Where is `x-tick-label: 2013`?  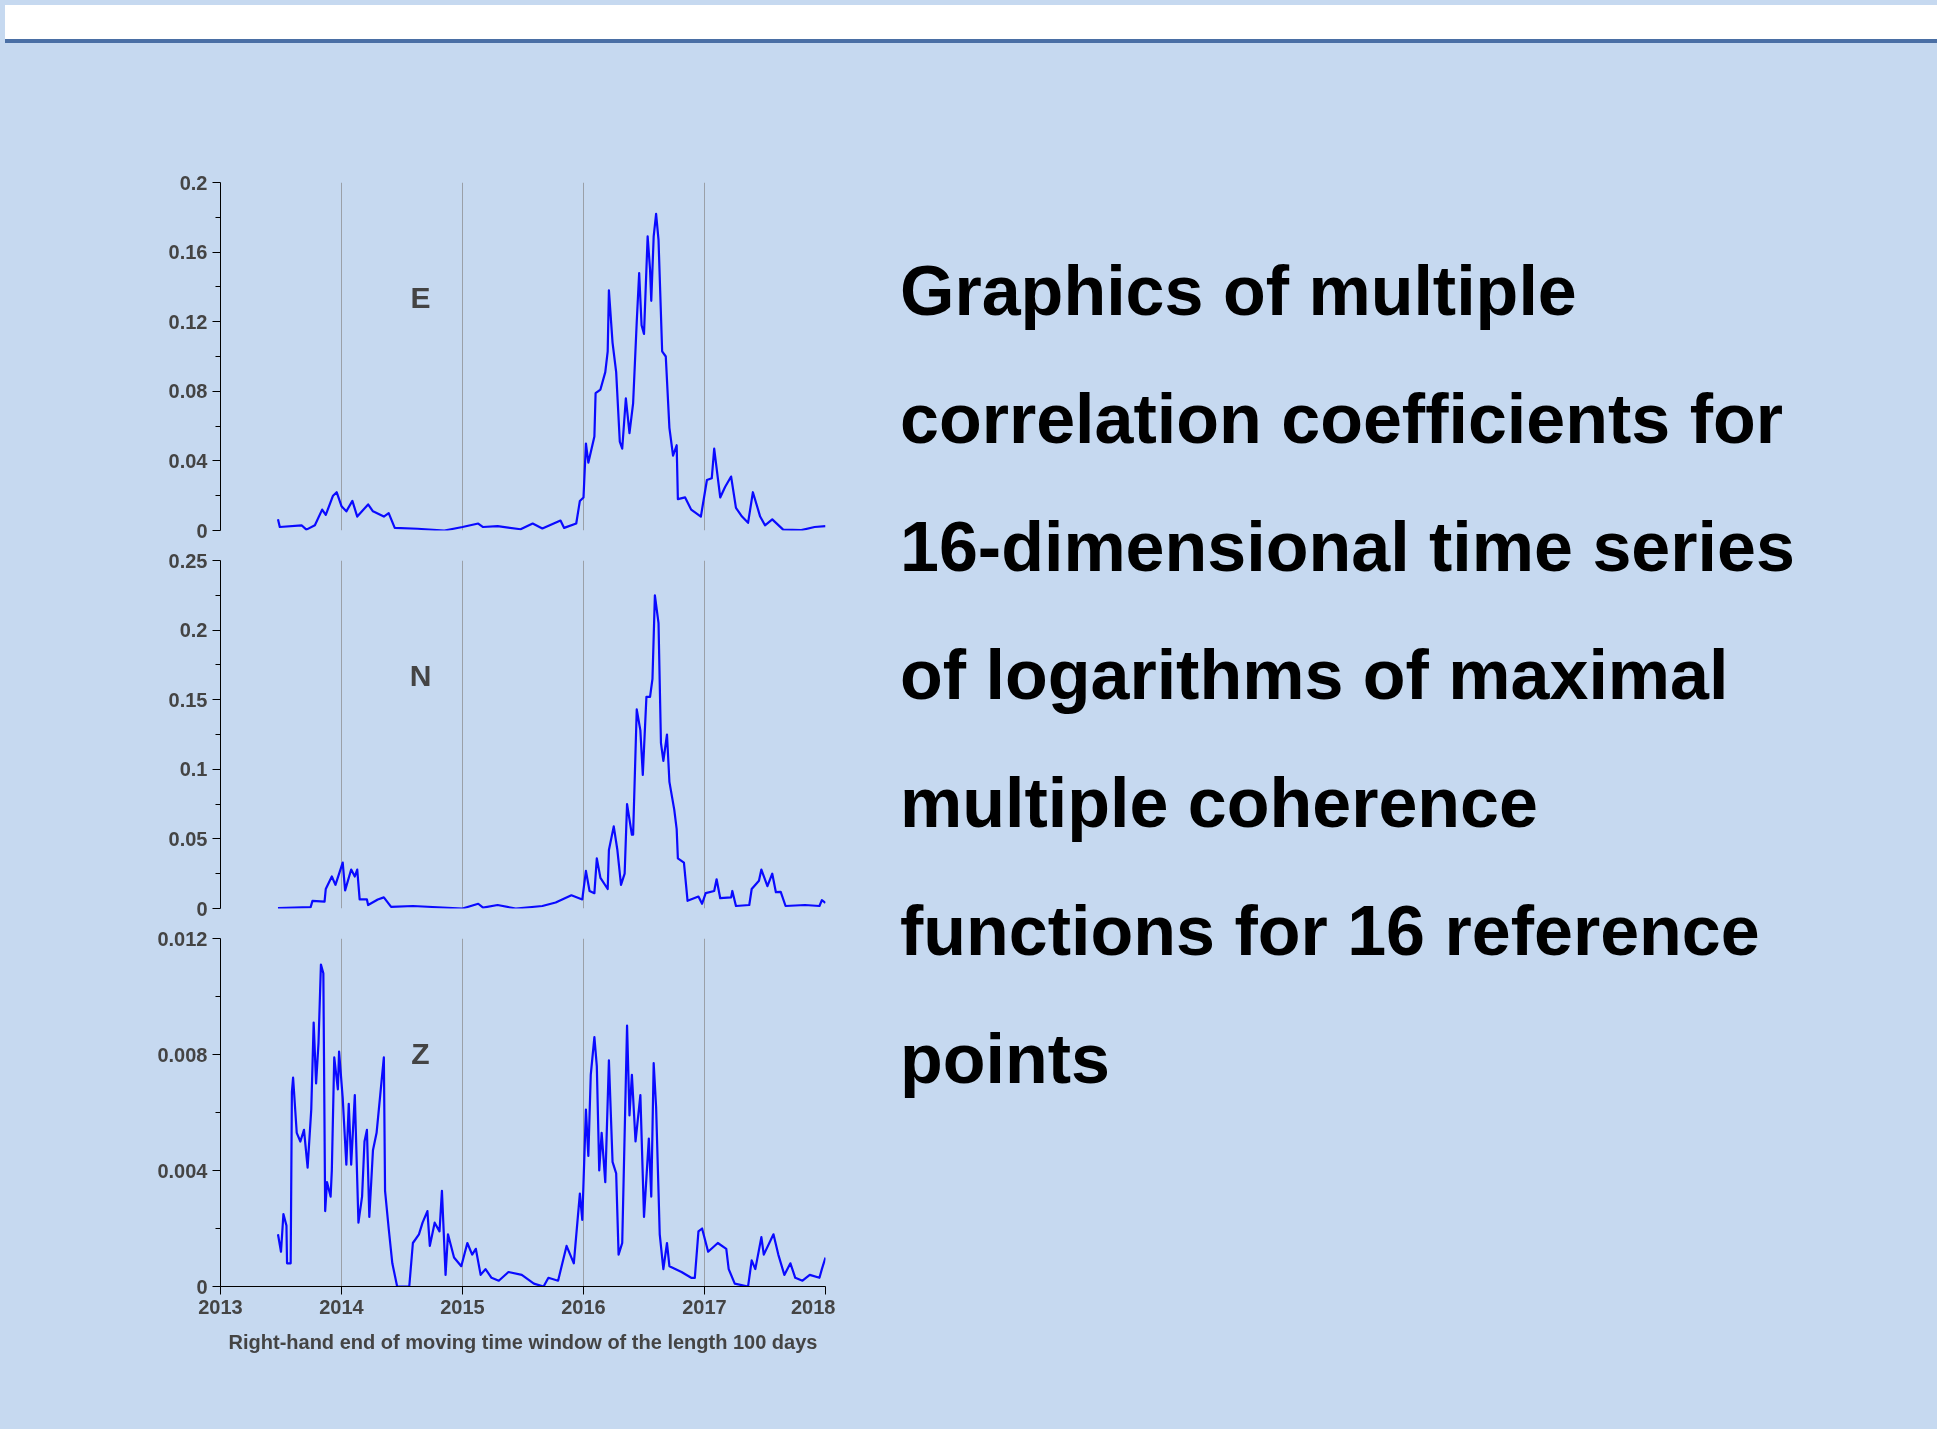
x-tick-label: 2013 is located at coordinates (220, 1306).